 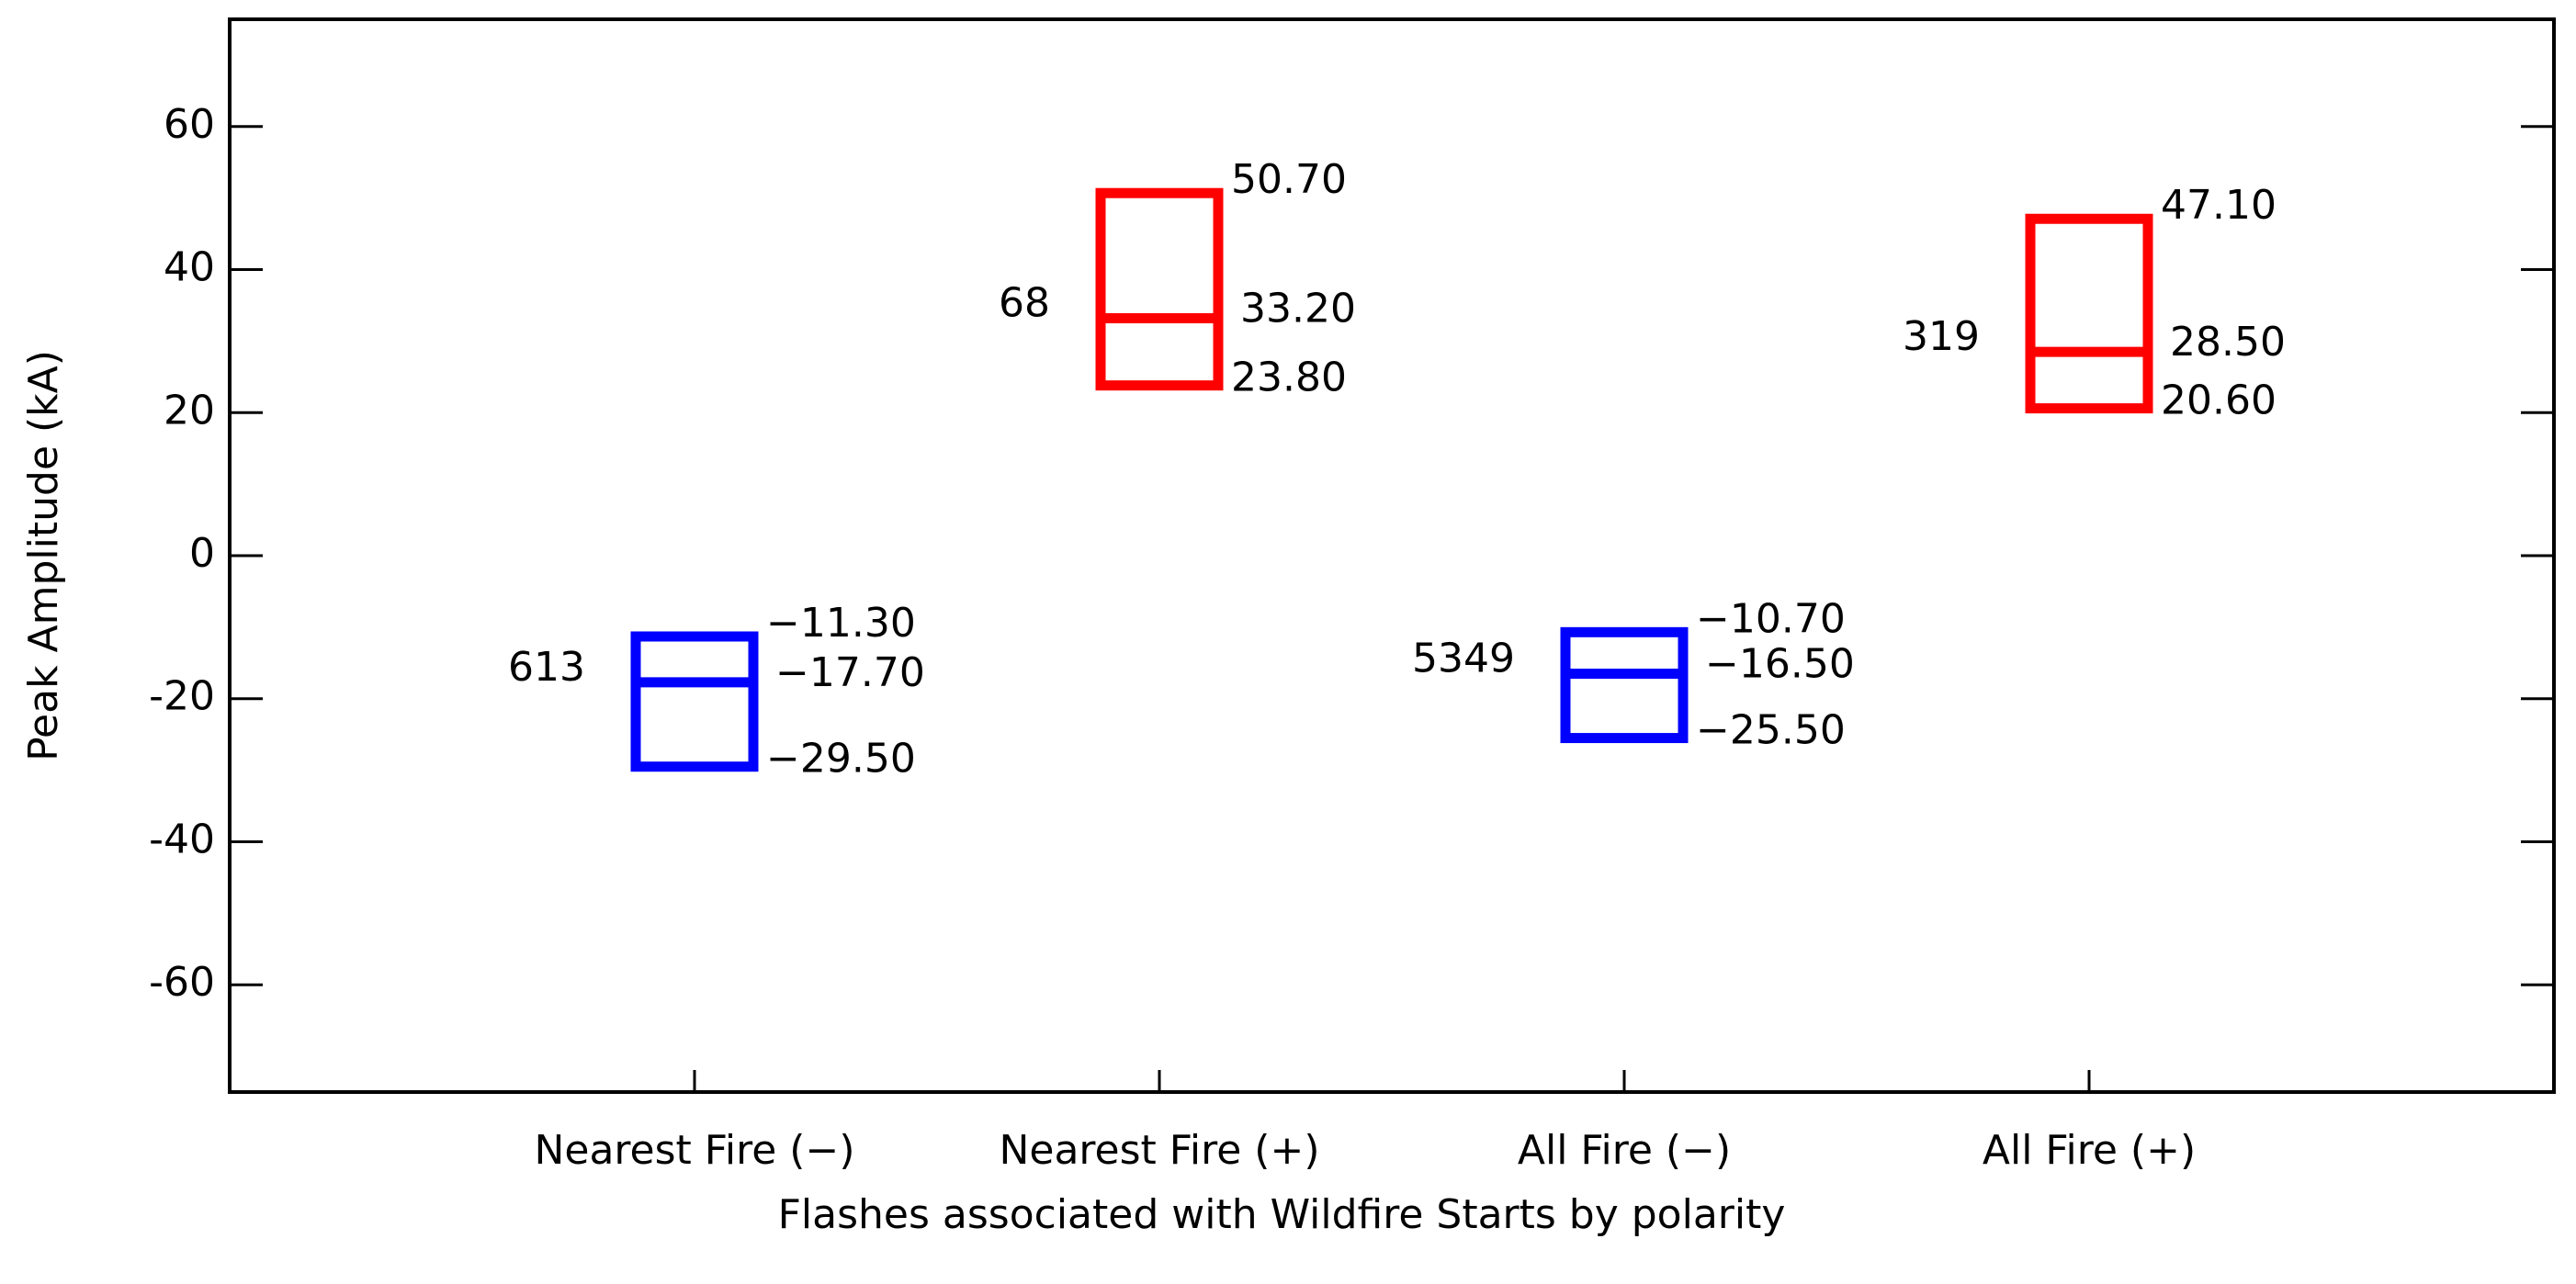 What do you see at coordinates (1771, 730) in the screenshot?
I see `q1-label: −25.50` at bounding box center [1771, 730].